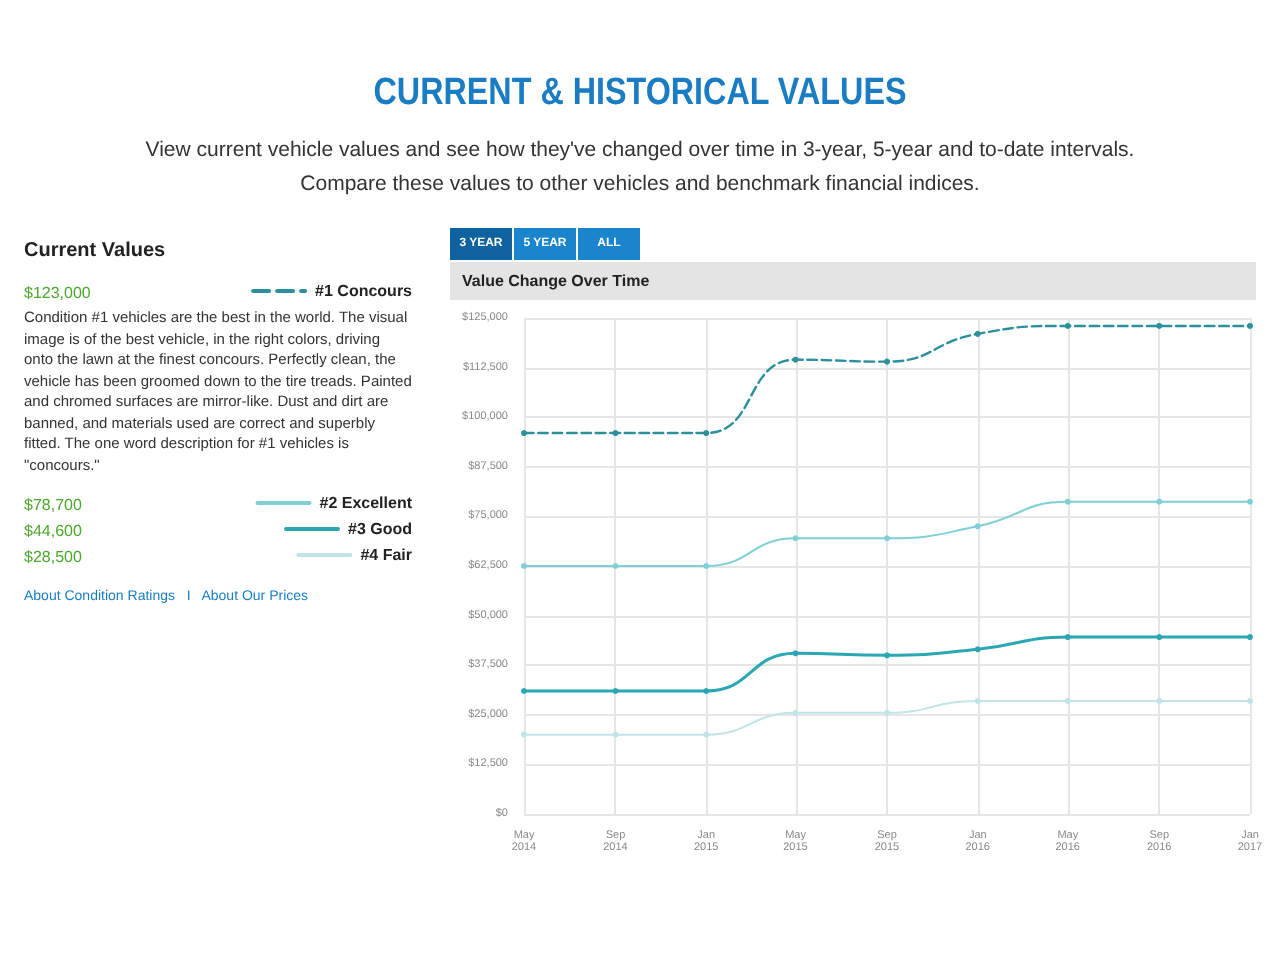 The width and height of the screenshot is (1280, 960). What do you see at coordinates (57, 293) in the screenshot?
I see `text: $123,000` at bounding box center [57, 293].